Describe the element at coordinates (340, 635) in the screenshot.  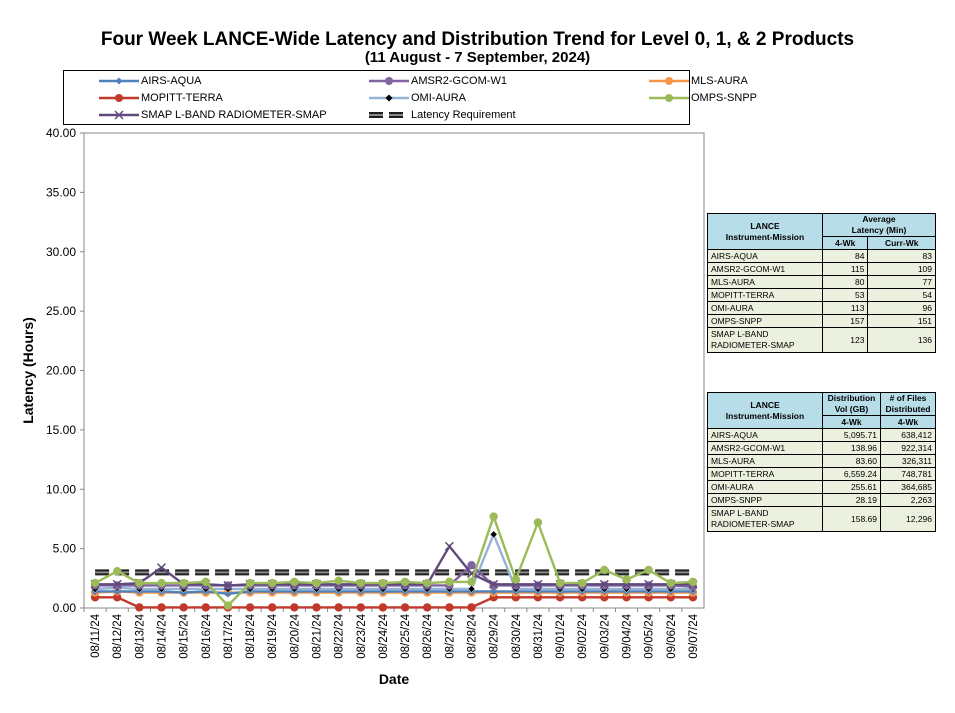
I see `x-tick-label: 08/22/24` at that location.